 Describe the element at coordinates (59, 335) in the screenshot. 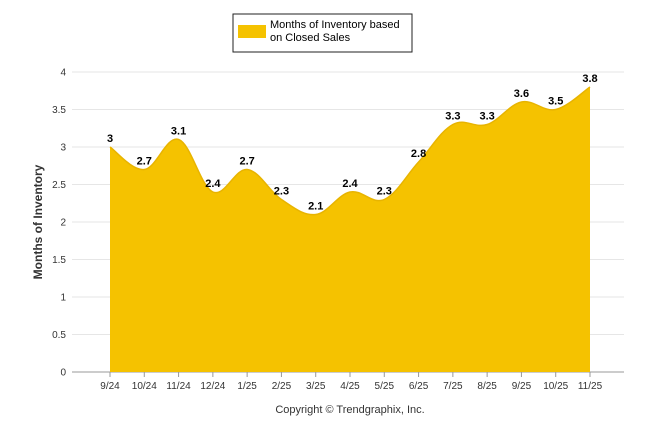

I see `y-tick-label: 0.5` at that location.